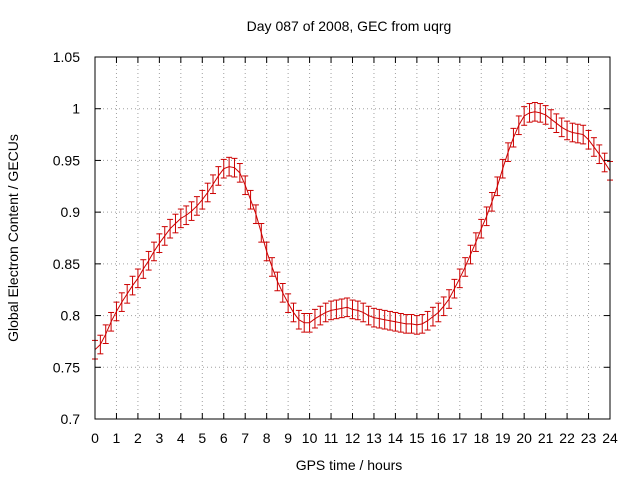  Describe the element at coordinates (66, 264) in the screenshot. I see `y-tick-label: 0.85` at that location.